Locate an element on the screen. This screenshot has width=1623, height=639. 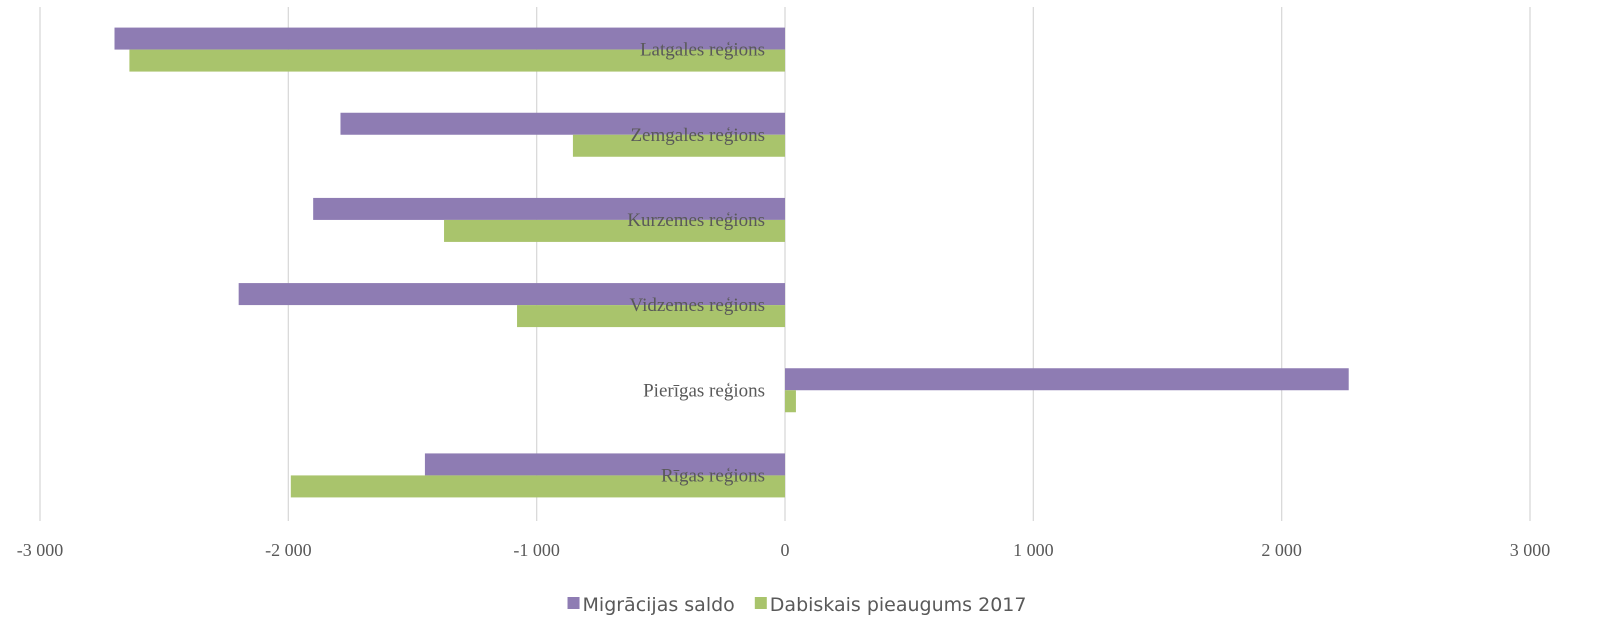
category-label: Pierīgas reģions is located at coordinates (704, 390).